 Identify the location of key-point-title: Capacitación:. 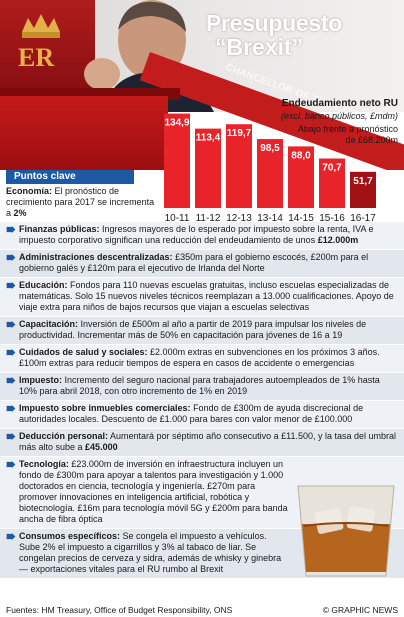
(49, 324).